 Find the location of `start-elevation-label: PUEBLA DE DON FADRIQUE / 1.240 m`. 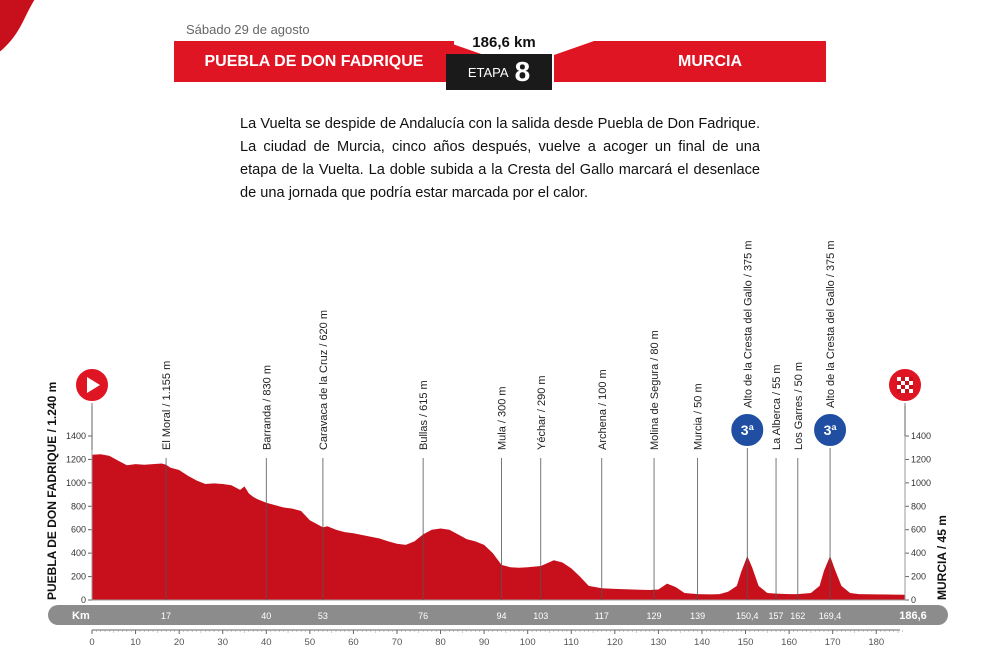

start-elevation-label: PUEBLA DE DON FADRIQUE / 1.240 m is located at coordinates (52, 491).